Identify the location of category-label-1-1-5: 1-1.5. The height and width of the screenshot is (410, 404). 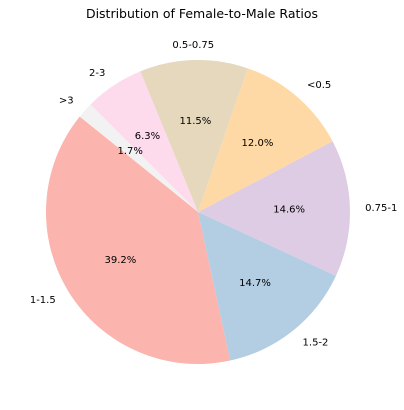
(43, 300).